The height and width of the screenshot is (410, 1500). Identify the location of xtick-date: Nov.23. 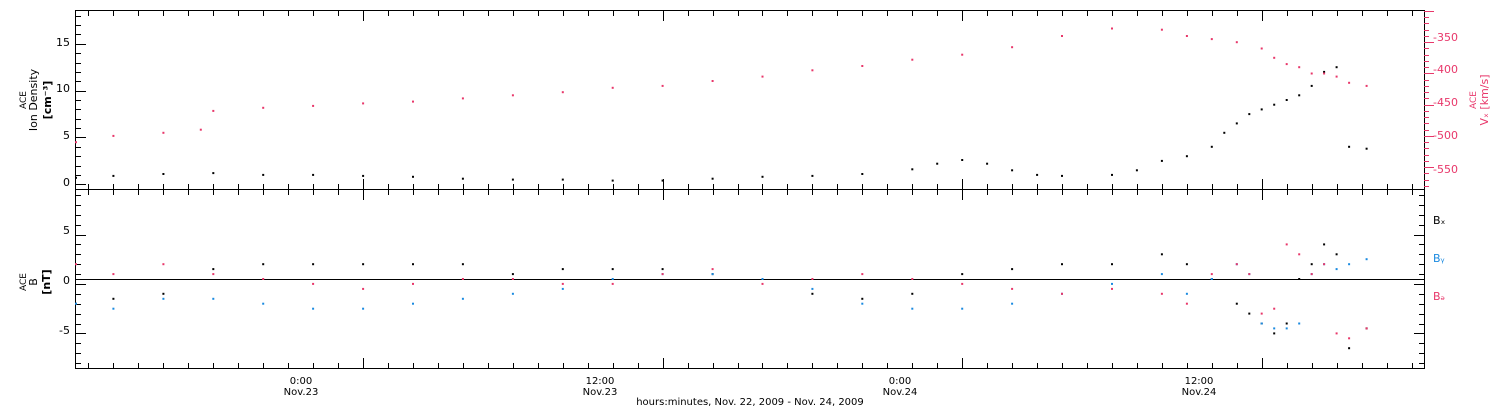
(301, 392).